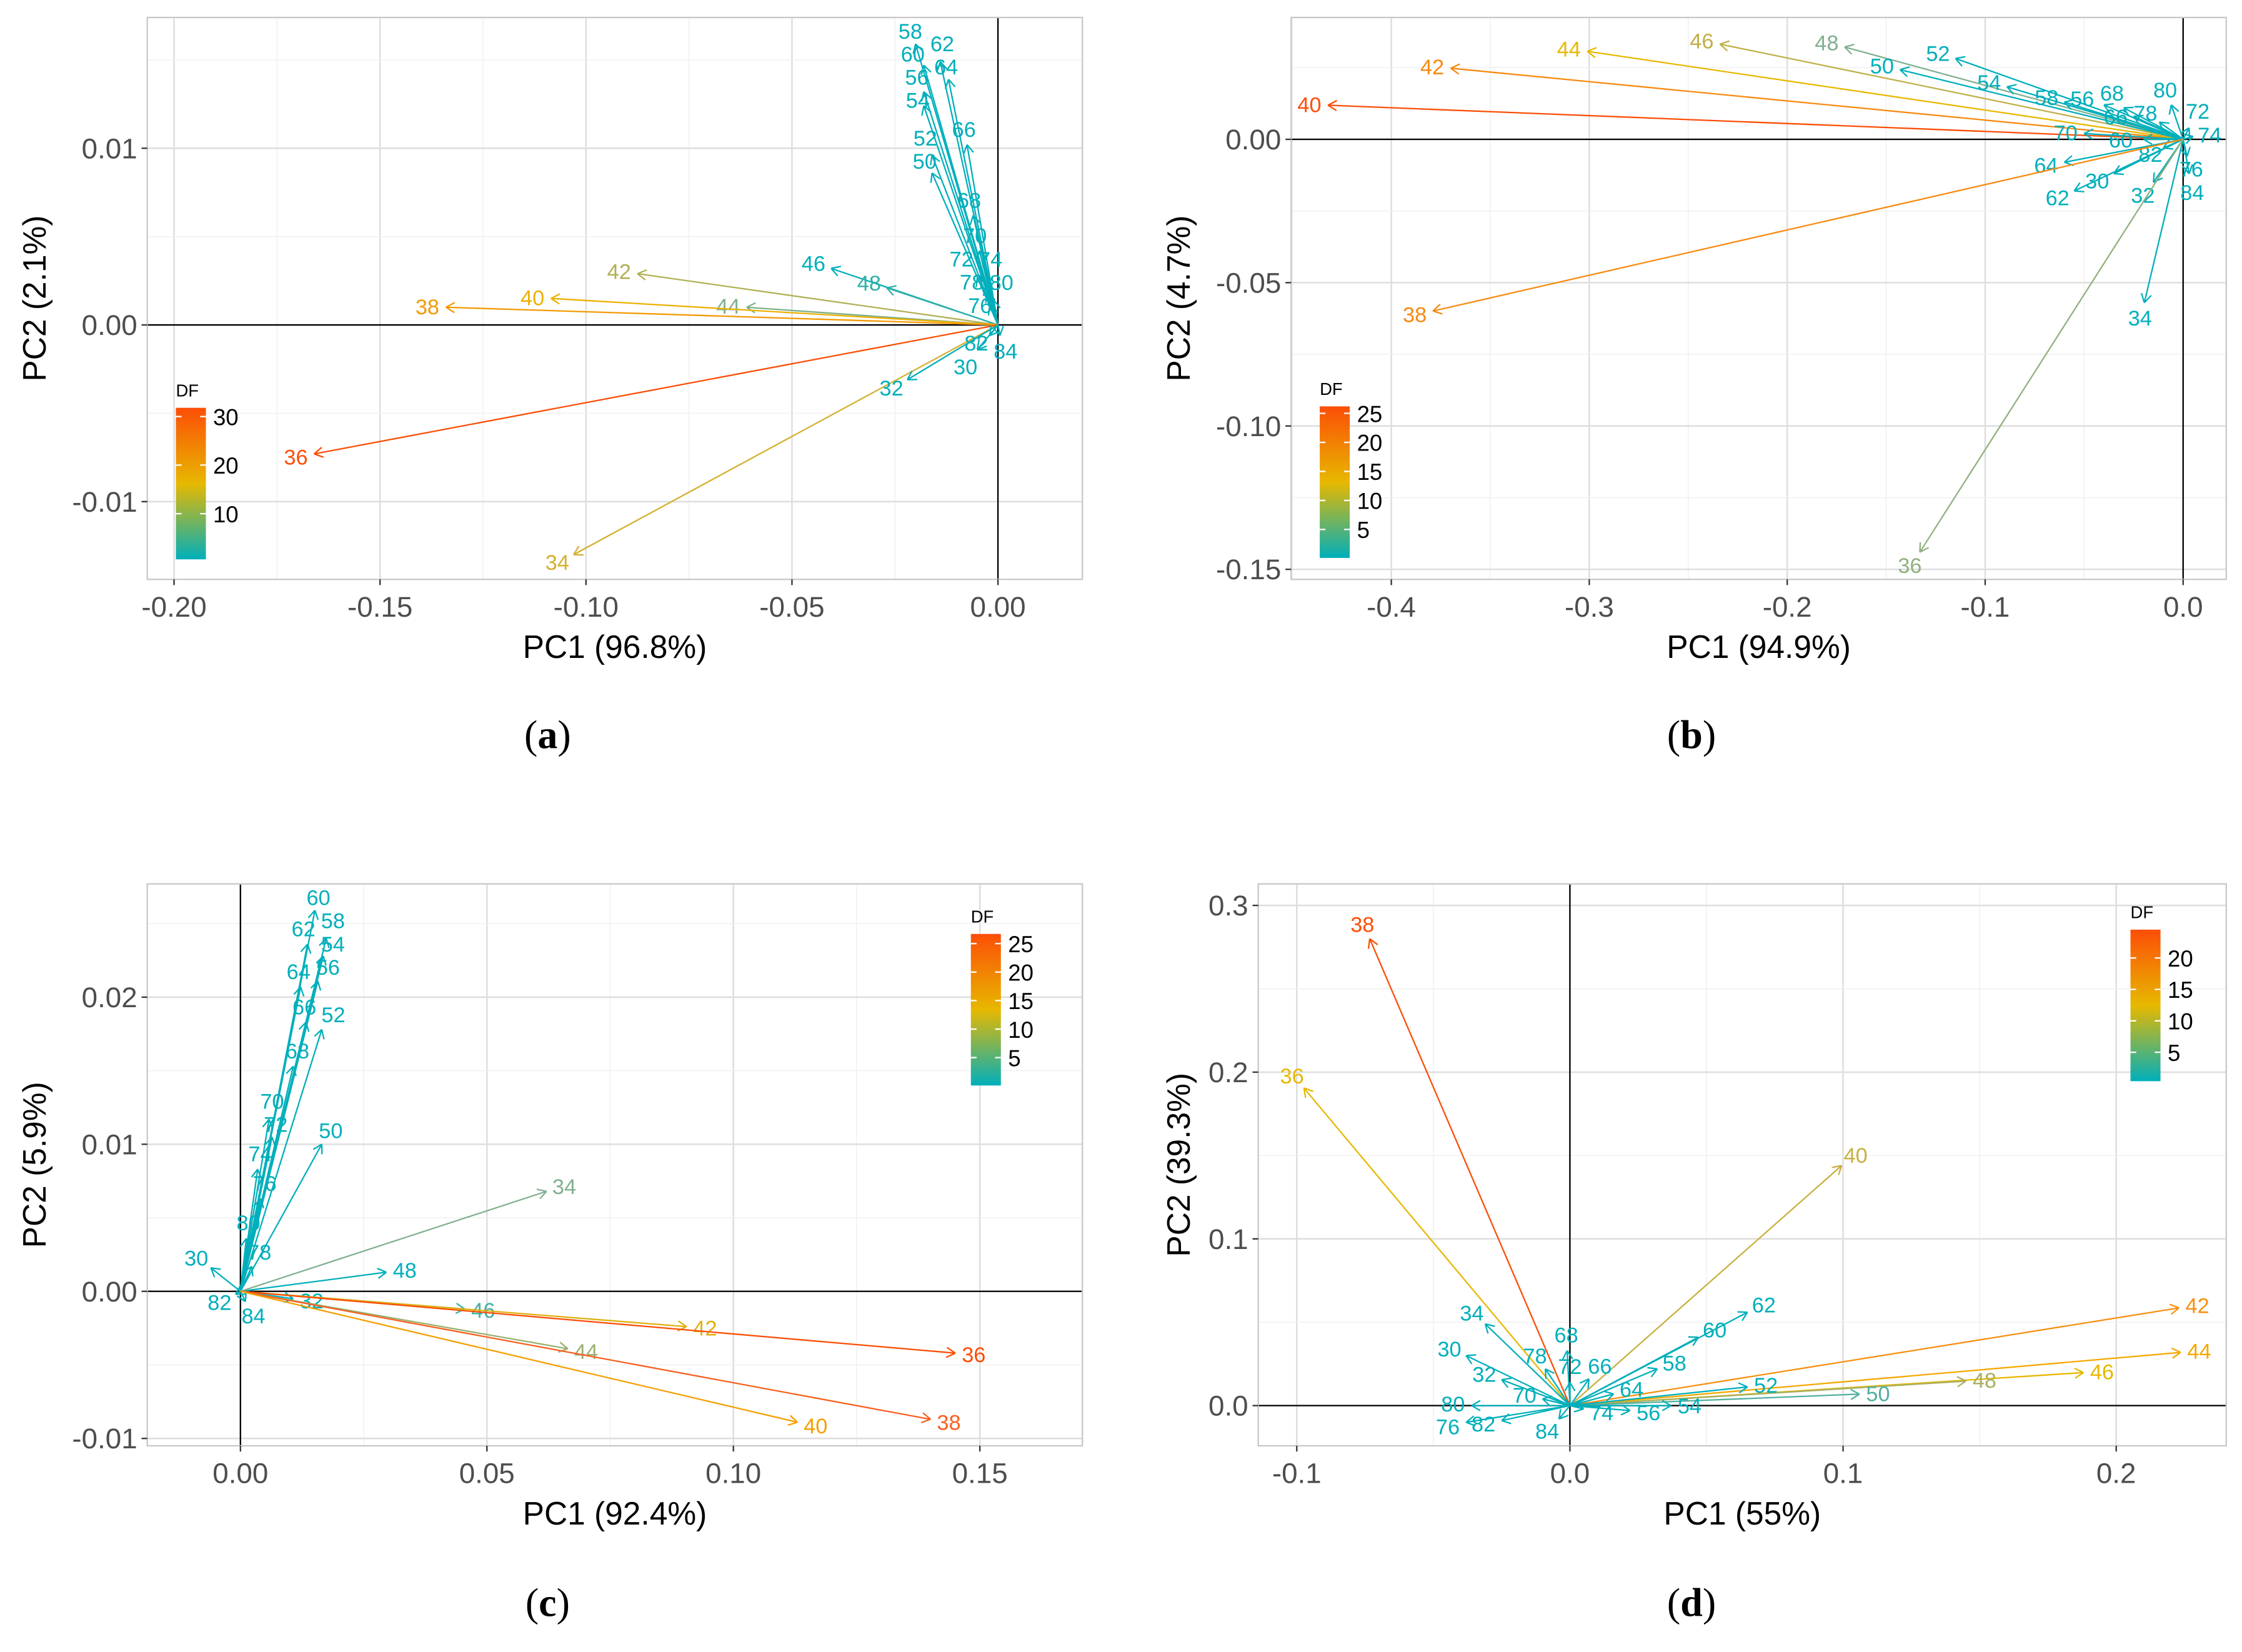 This screenshot has width=2242, height=1652. What do you see at coordinates (965, 367) in the screenshot?
I see `arrow-label: 30` at bounding box center [965, 367].